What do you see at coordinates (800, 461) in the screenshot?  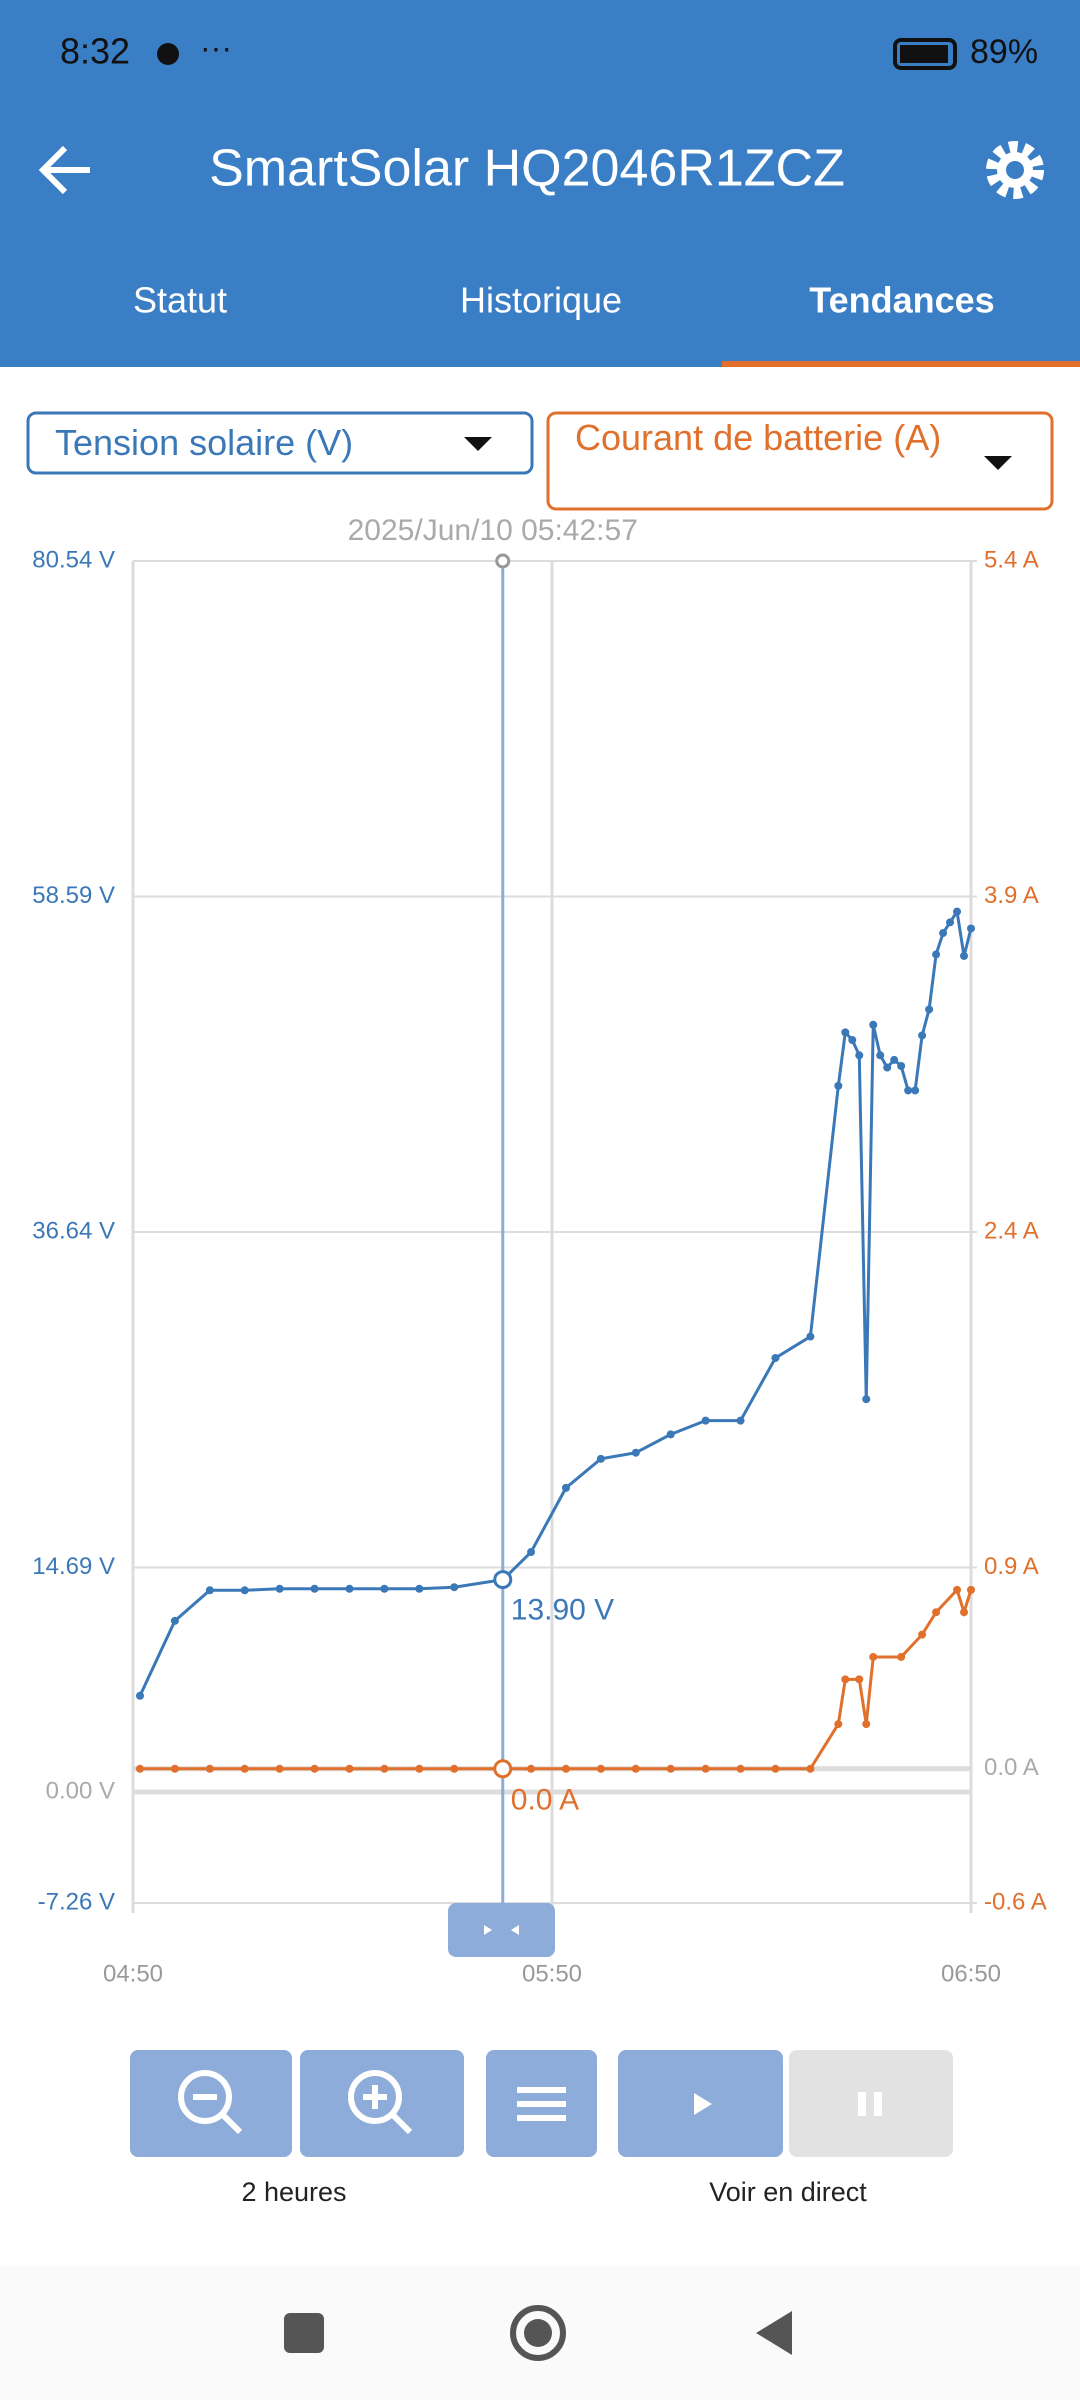 I see `right-selector` at bounding box center [800, 461].